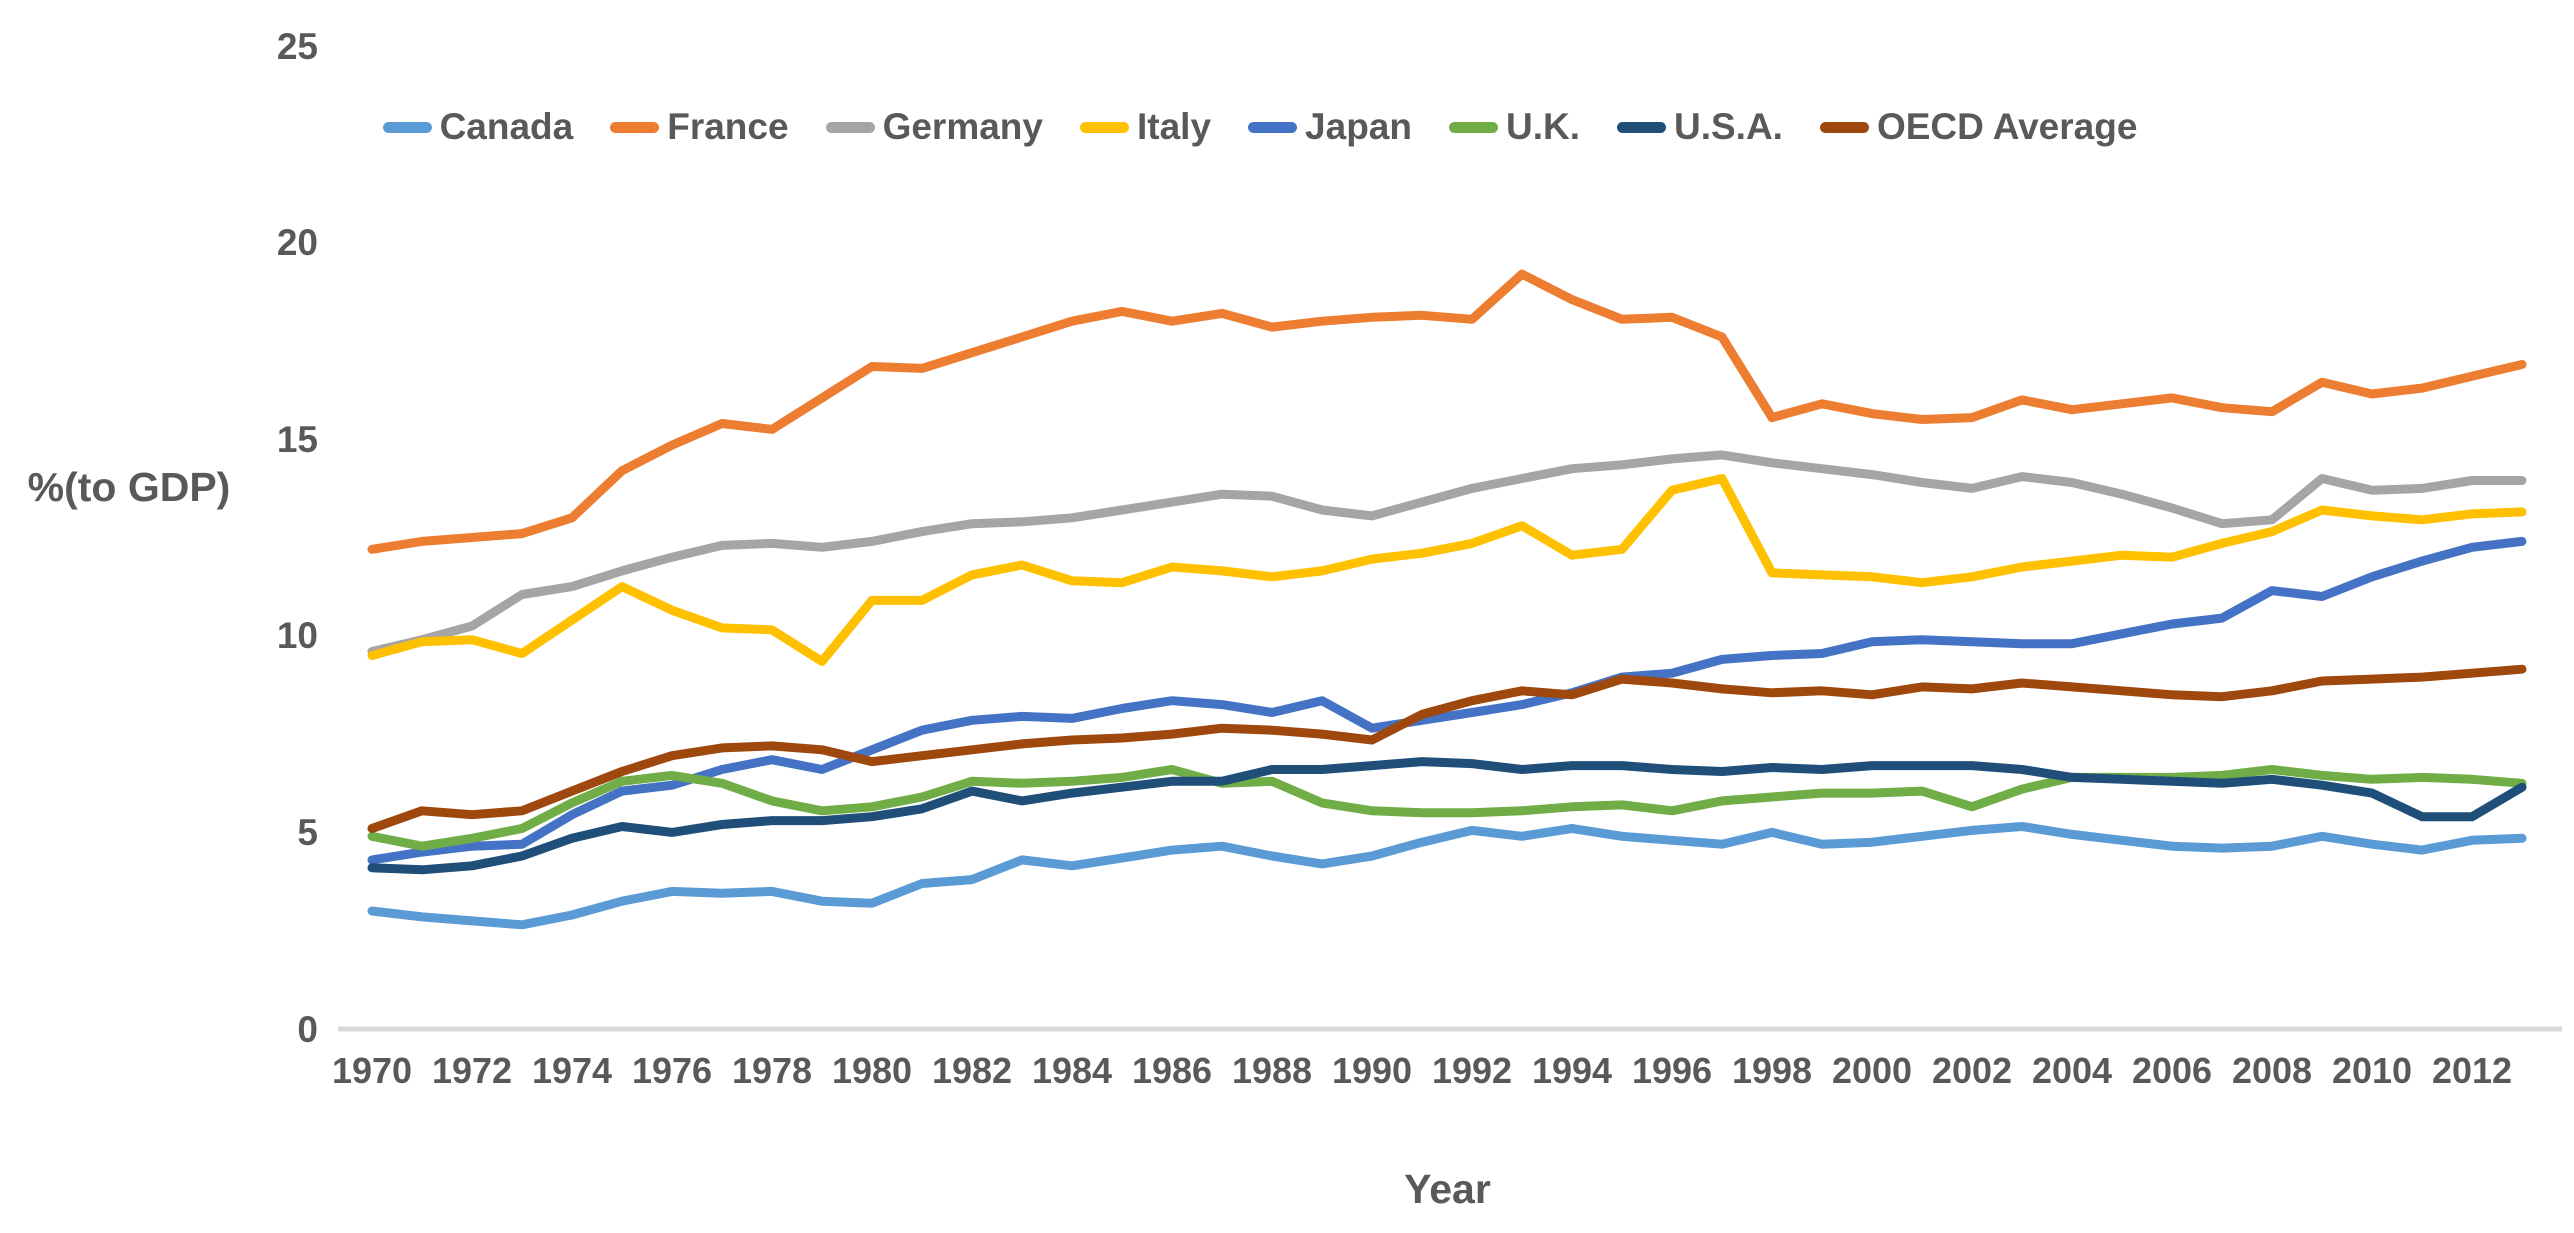 Image resolution: width=2574 pixels, height=1233 pixels. What do you see at coordinates (672, 1070) in the screenshot?
I see `x-axis-tick-label-1976: 1976` at bounding box center [672, 1070].